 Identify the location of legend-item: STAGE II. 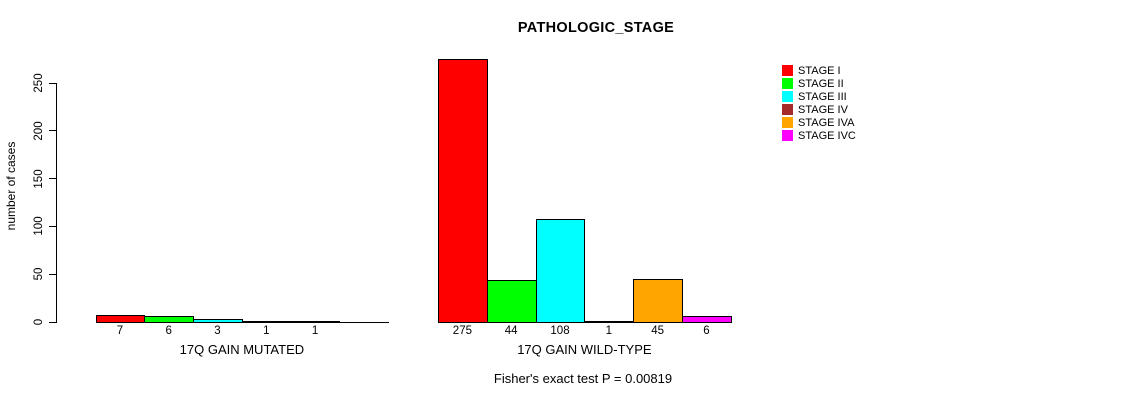
(819, 83).